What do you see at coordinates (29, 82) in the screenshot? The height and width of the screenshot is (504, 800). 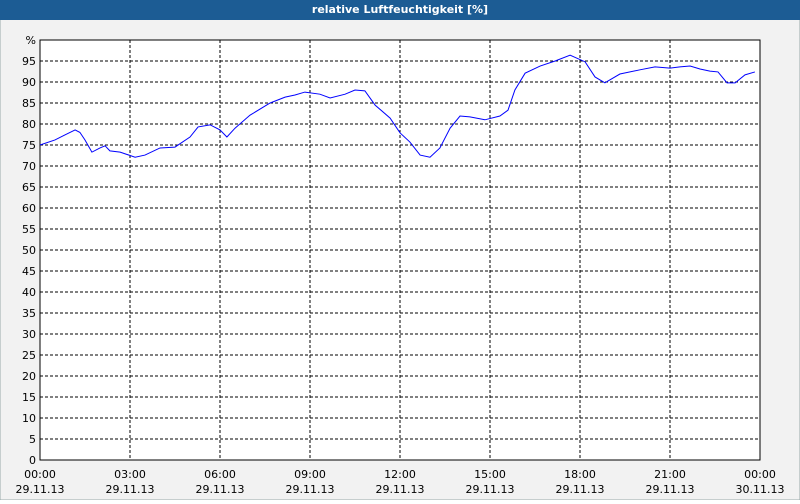 I see `y-tick-label: 90` at bounding box center [29, 82].